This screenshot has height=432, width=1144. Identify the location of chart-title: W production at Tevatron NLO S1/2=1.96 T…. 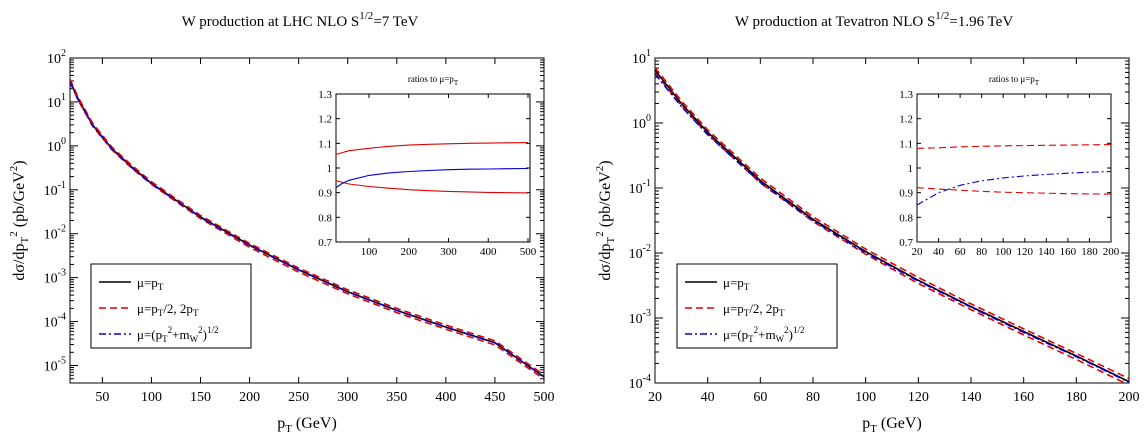
(874, 20).